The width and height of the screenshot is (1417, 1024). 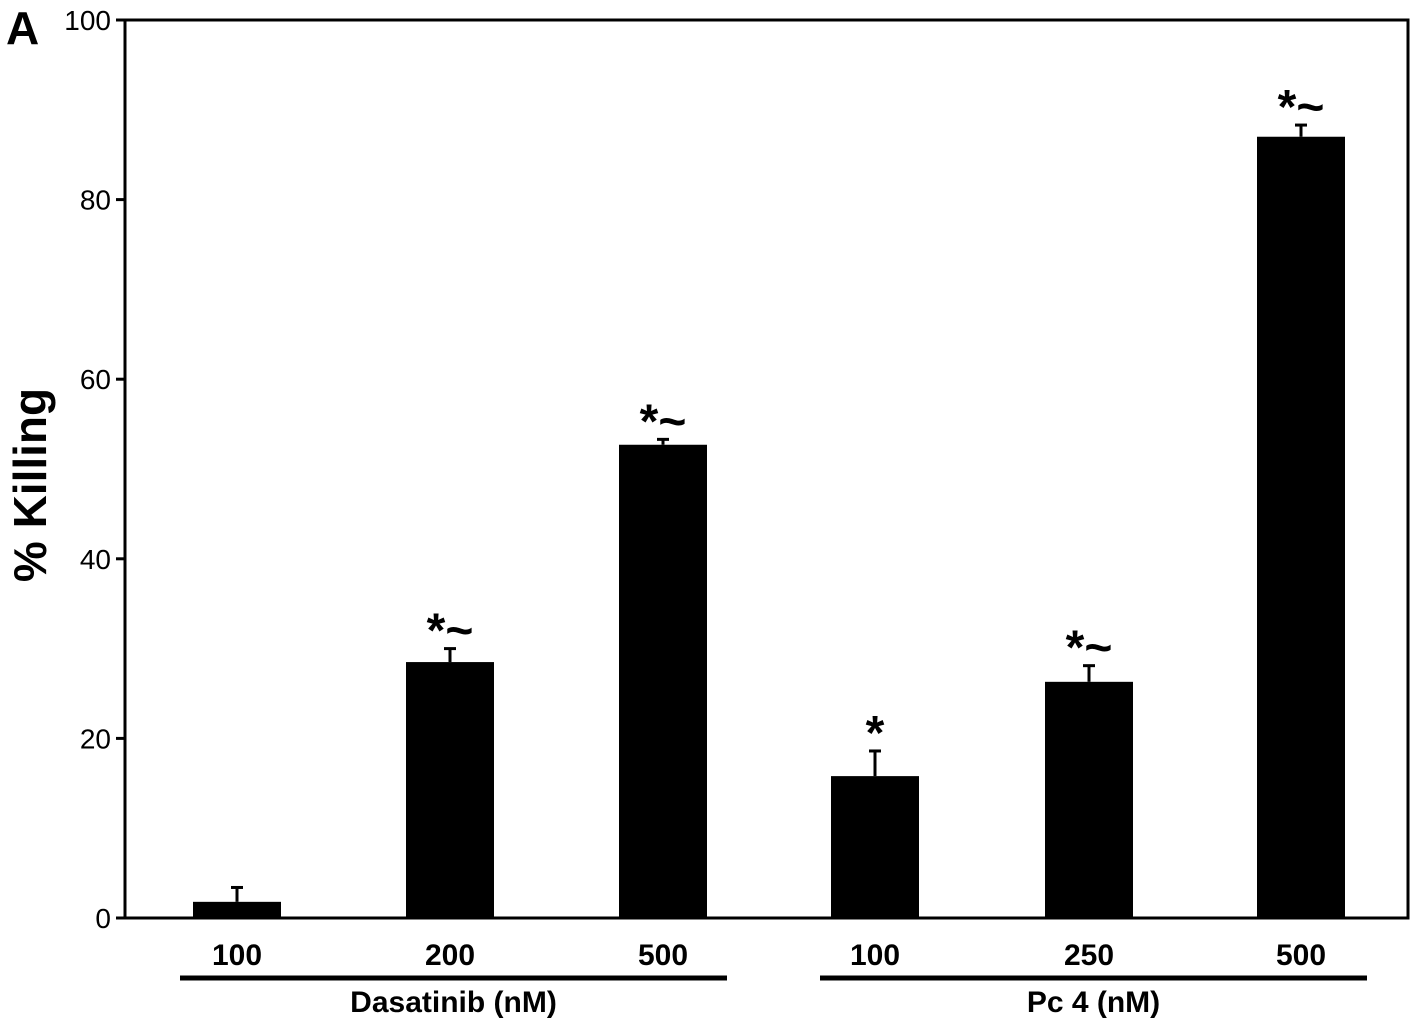 I want to click on panel-label: A, so click(x=22, y=28).